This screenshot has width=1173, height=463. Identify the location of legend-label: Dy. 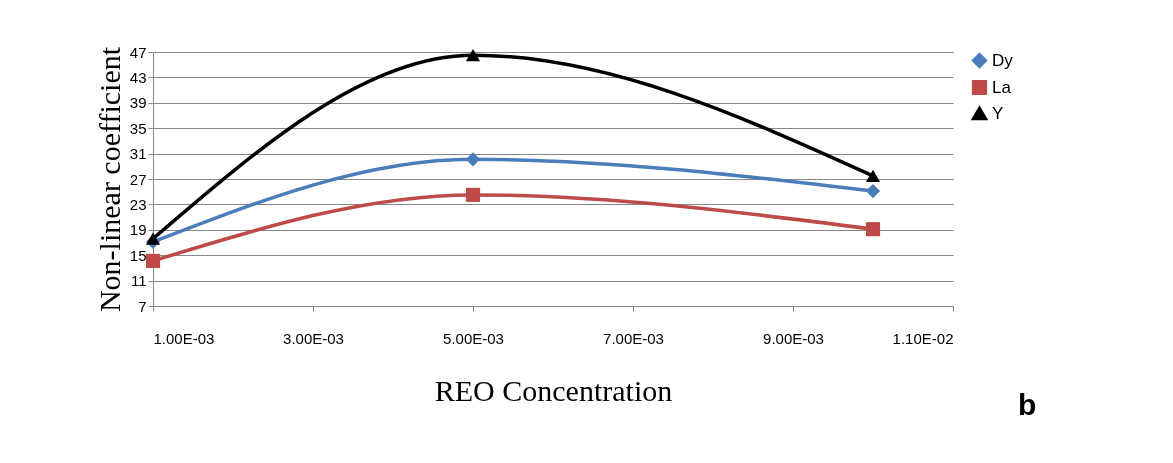
(1003, 60).